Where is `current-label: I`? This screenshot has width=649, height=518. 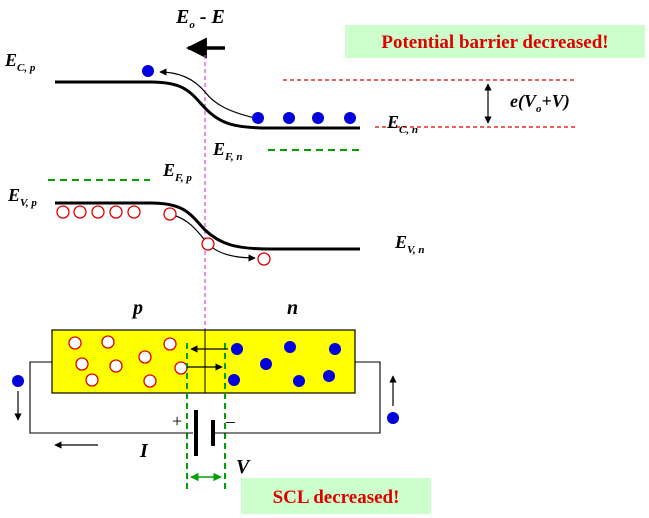
current-label: I is located at coordinates (144, 451).